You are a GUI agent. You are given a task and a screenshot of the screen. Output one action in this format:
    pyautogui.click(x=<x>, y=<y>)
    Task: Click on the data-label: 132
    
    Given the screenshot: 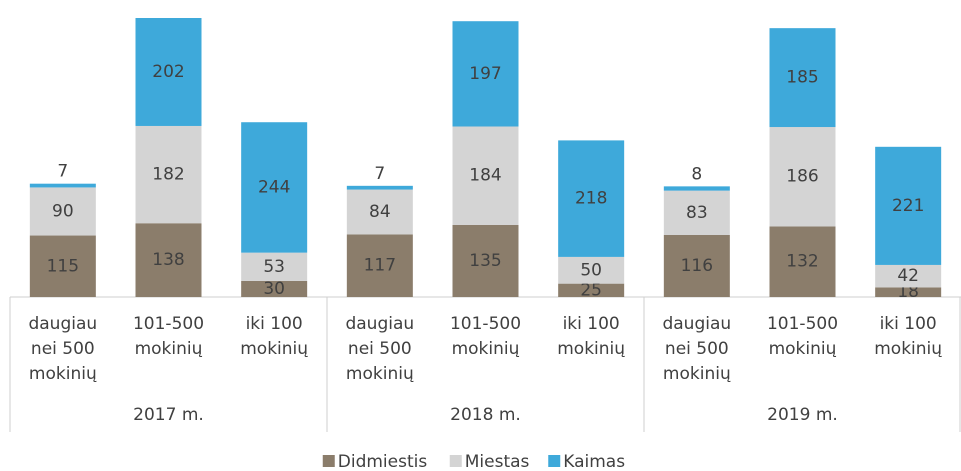 What is the action you would take?
    pyautogui.click(x=802, y=262)
    